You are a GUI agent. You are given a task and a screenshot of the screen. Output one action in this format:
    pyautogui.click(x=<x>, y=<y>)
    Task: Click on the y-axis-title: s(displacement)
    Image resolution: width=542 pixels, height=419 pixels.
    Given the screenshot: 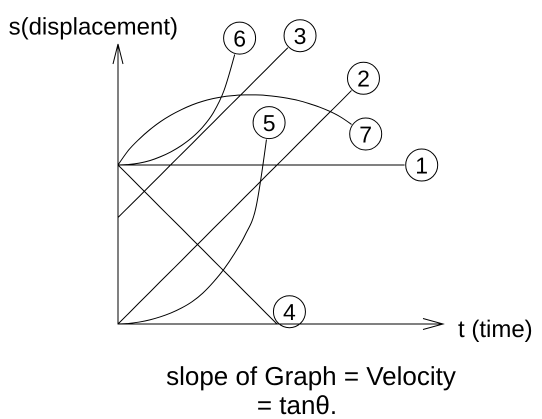 What is the action you would take?
    pyautogui.click(x=93, y=27)
    